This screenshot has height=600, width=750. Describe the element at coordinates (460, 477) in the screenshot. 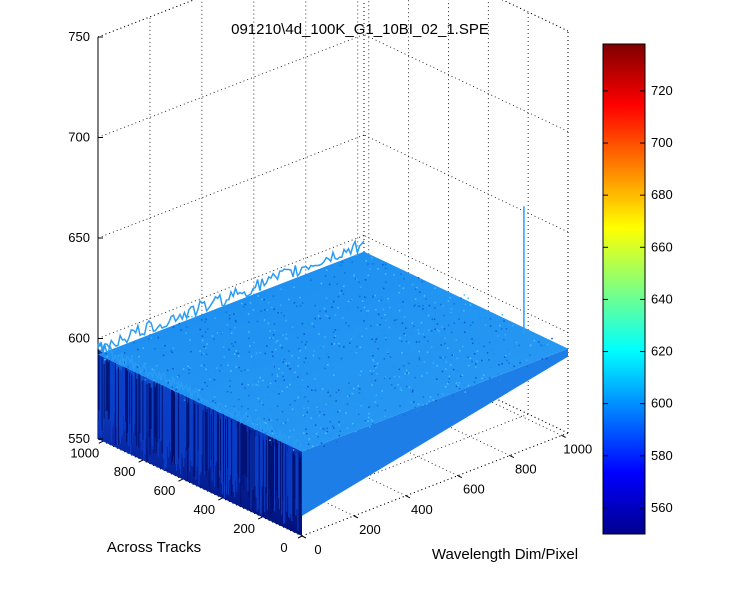

I see `x-tick-mark` at that location.